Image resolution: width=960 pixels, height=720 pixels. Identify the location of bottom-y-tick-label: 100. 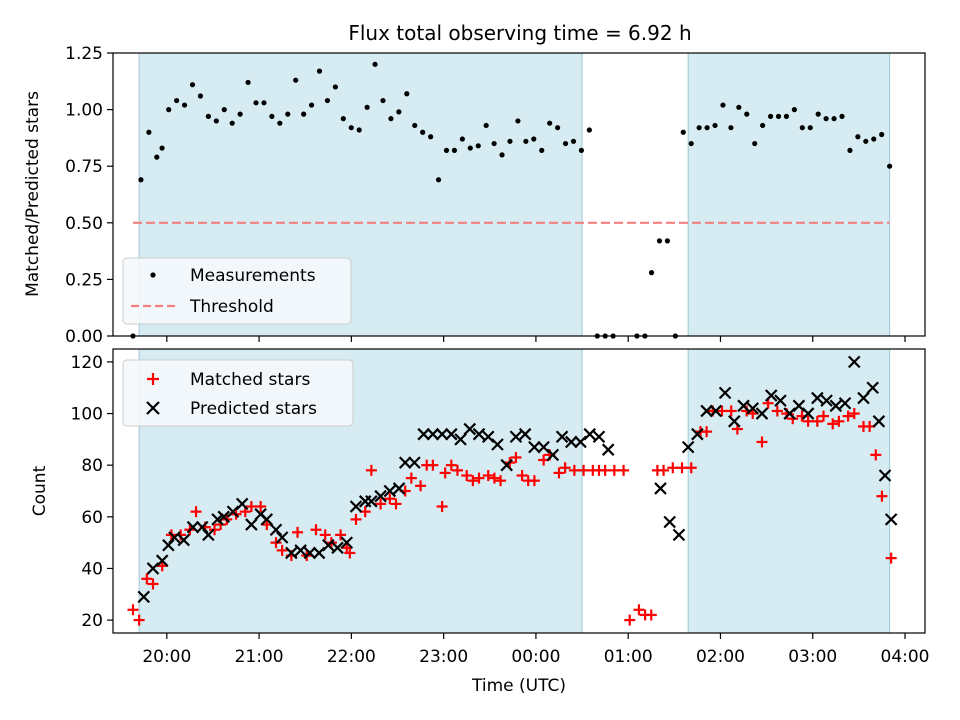
(87, 415).